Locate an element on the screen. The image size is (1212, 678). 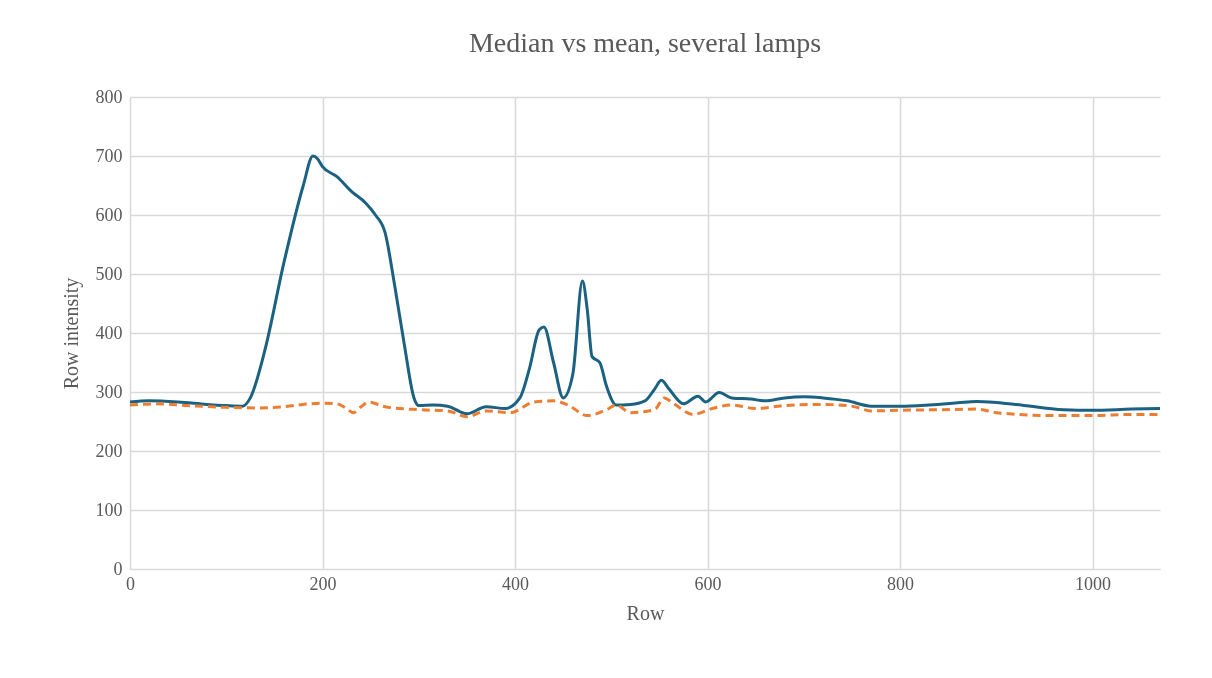
y-tick-label: 0 is located at coordinates (118, 568).